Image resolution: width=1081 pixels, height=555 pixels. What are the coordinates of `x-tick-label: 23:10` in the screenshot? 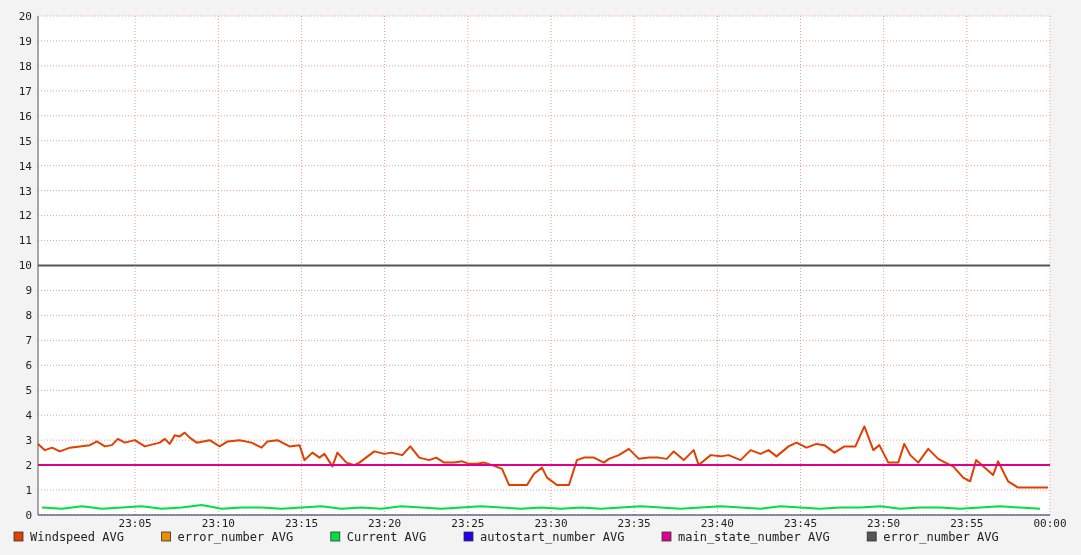 It's located at (218, 523).